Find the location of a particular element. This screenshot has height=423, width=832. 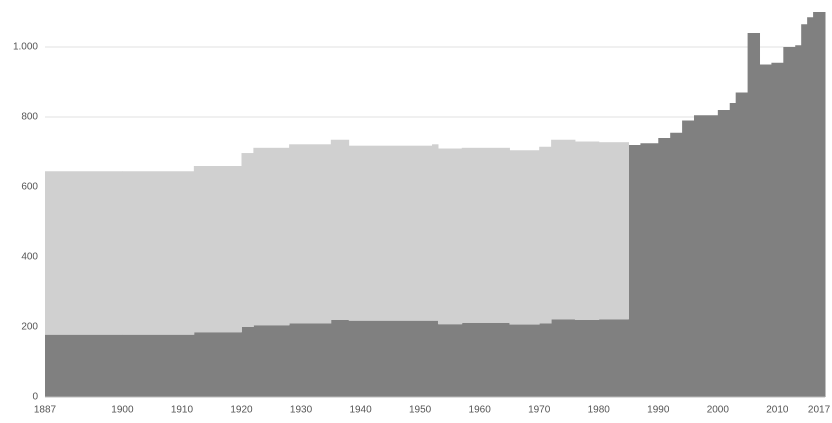

x-tick-label: 1960 is located at coordinates (480, 410).